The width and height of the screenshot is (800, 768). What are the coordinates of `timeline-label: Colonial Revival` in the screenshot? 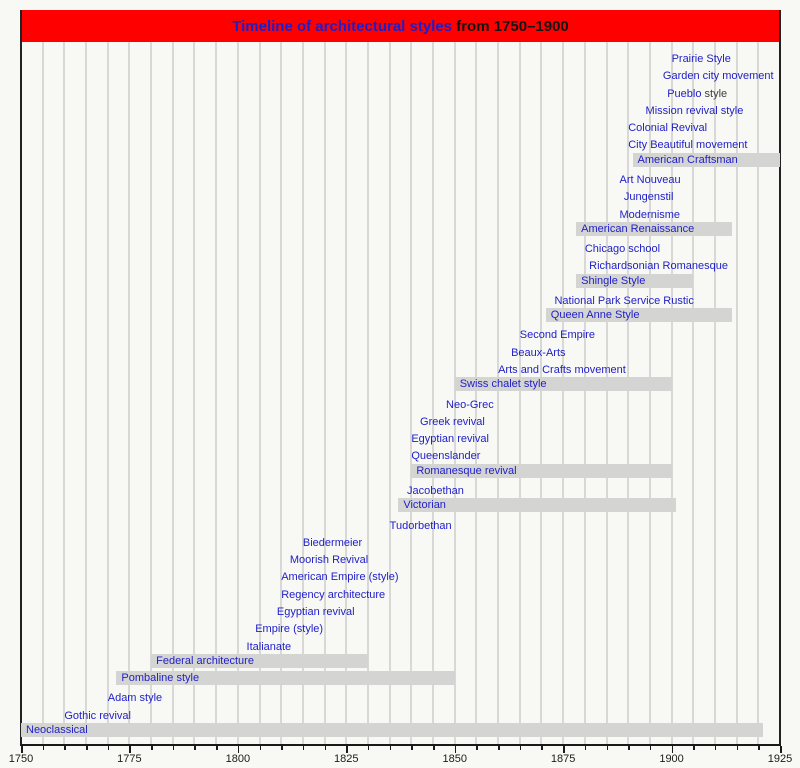 It's located at (668, 128).